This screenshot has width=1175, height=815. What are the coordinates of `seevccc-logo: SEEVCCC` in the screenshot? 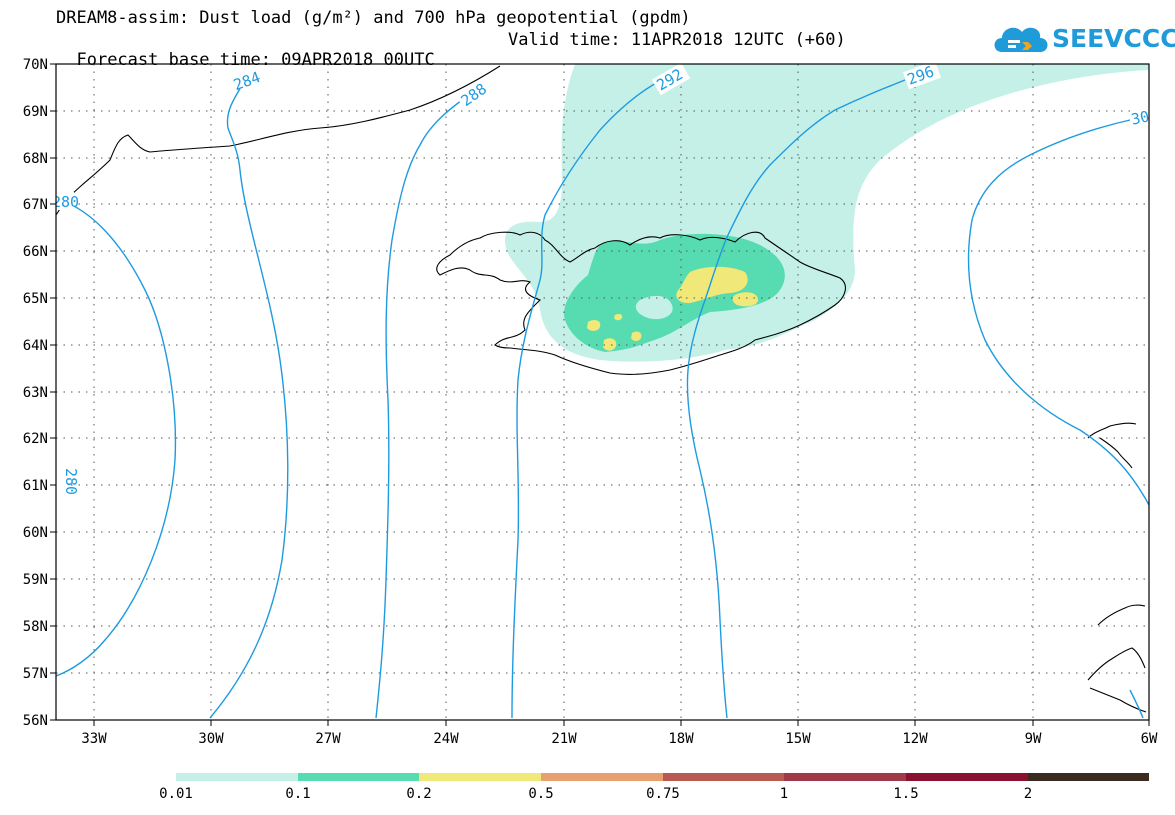 It's located at (1082, 38).